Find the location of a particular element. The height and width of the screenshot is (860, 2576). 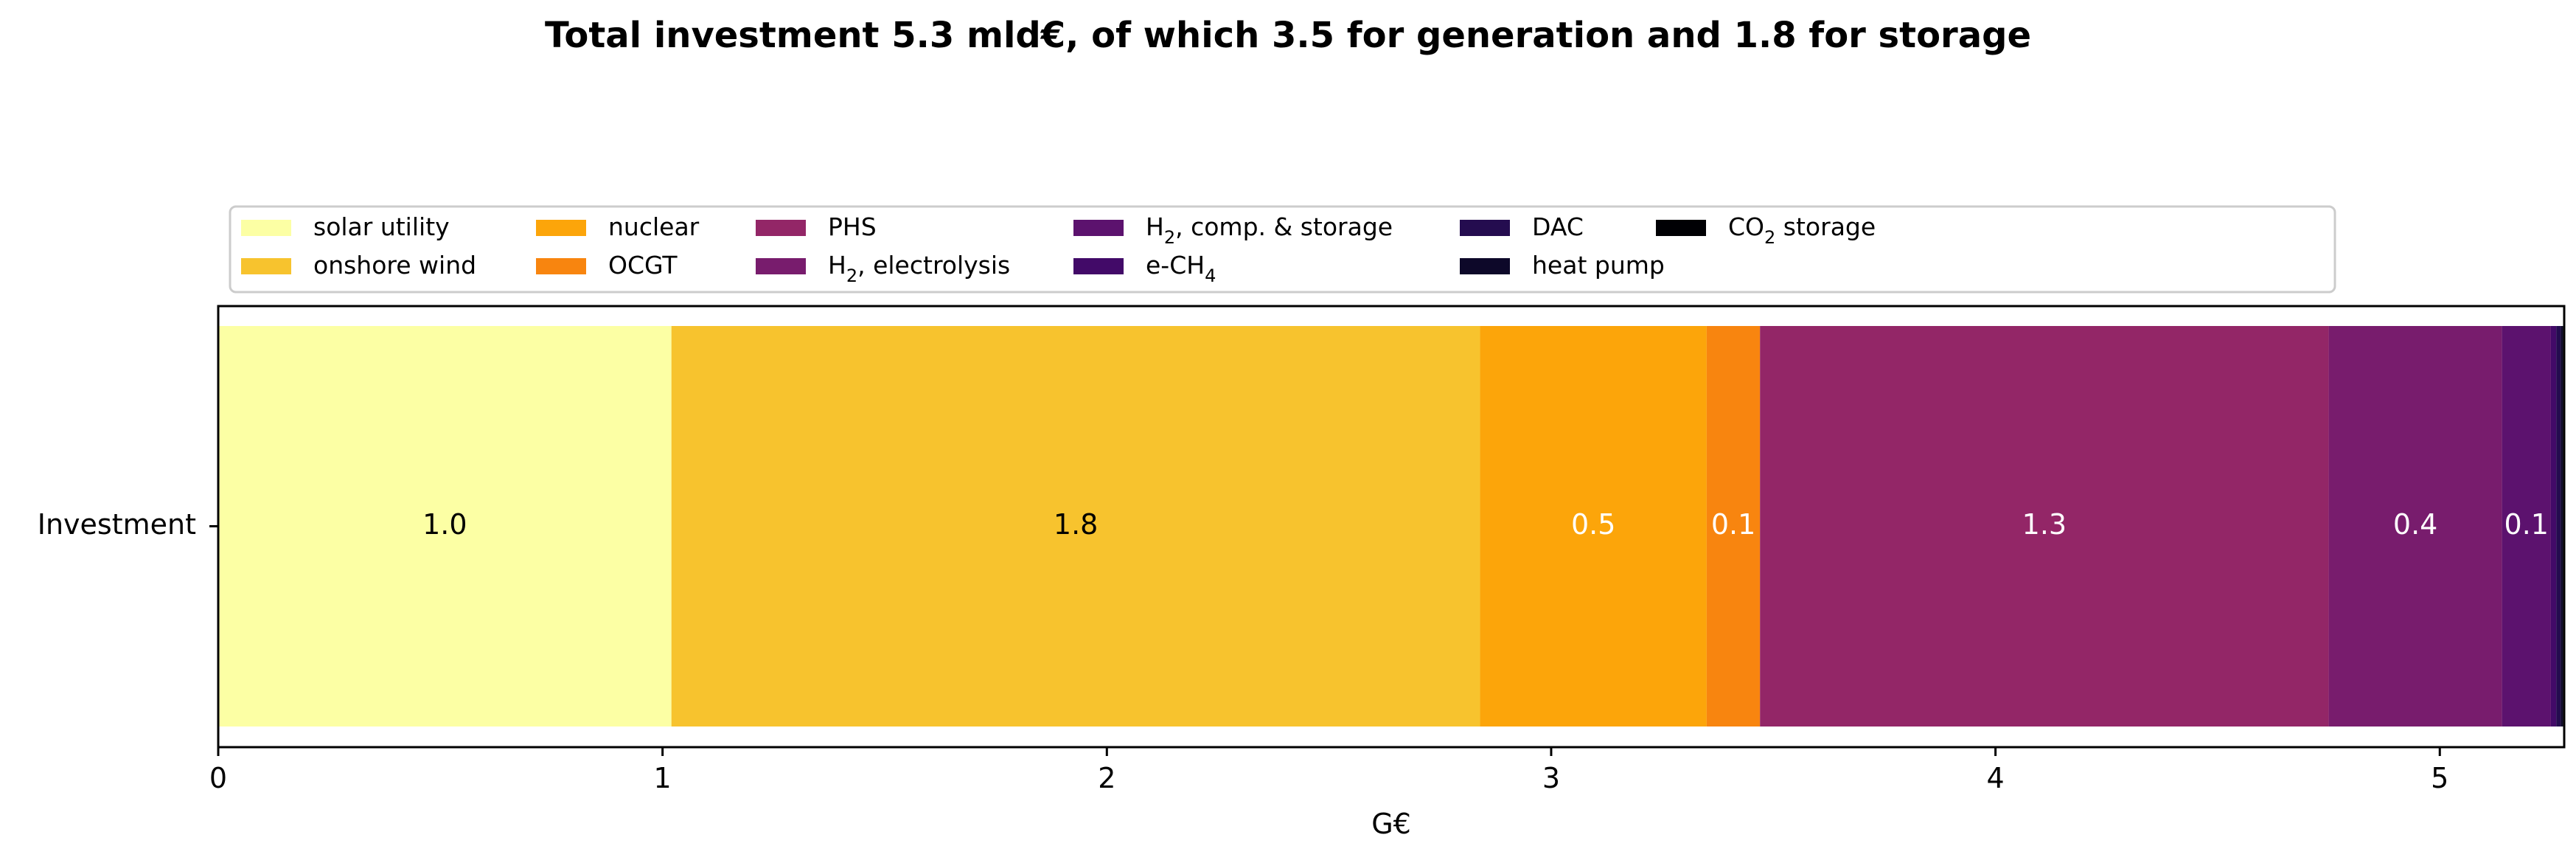

legend-label: H2, comp. & storage is located at coordinates (1270, 230).